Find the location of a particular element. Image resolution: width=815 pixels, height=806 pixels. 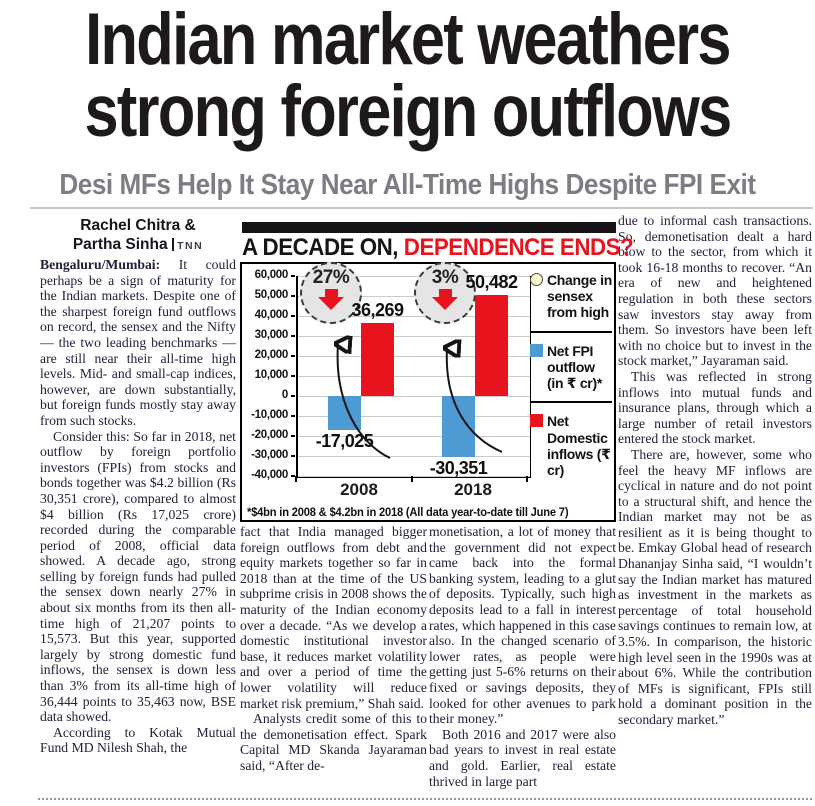

value-label-fpi-2018: -30,351 is located at coordinates (458, 467).